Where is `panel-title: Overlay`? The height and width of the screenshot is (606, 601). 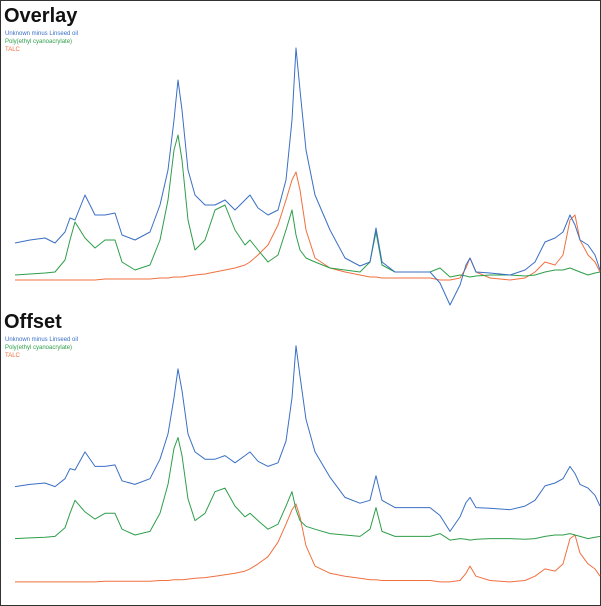 panel-title: Overlay is located at coordinates (41, 16).